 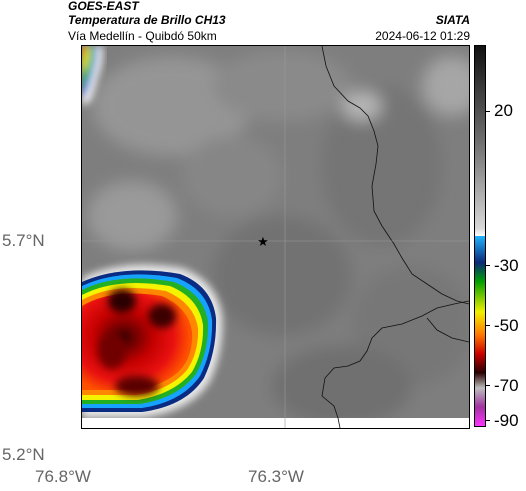 What do you see at coordinates (263, 242) in the screenshot?
I see `star-icon: ★` at bounding box center [263, 242].